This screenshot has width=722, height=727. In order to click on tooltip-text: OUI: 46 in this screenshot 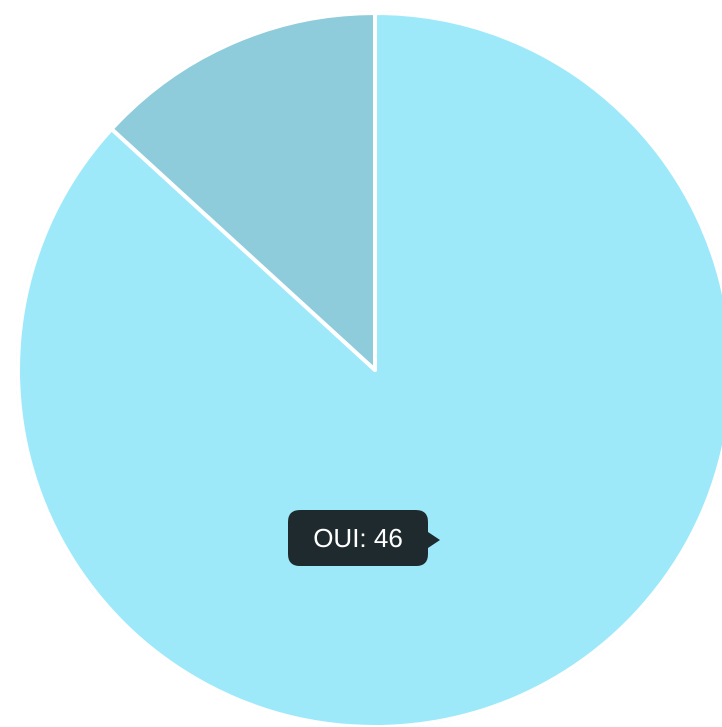, I will do `click(358, 538)`.